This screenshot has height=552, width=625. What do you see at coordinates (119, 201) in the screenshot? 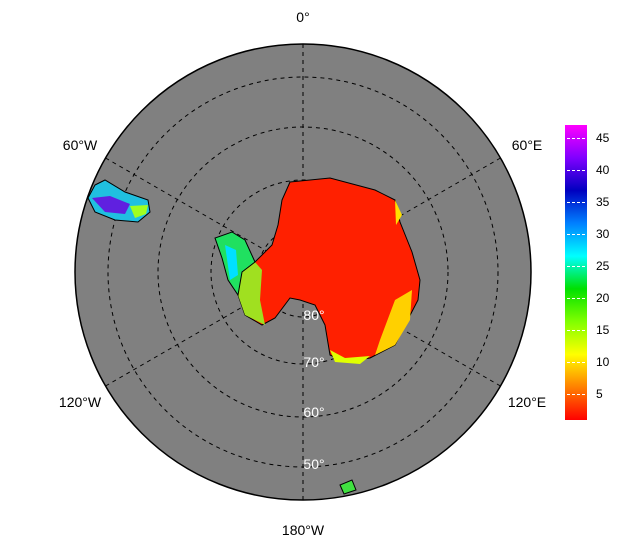
I see `landmass-south-america` at bounding box center [119, 201].